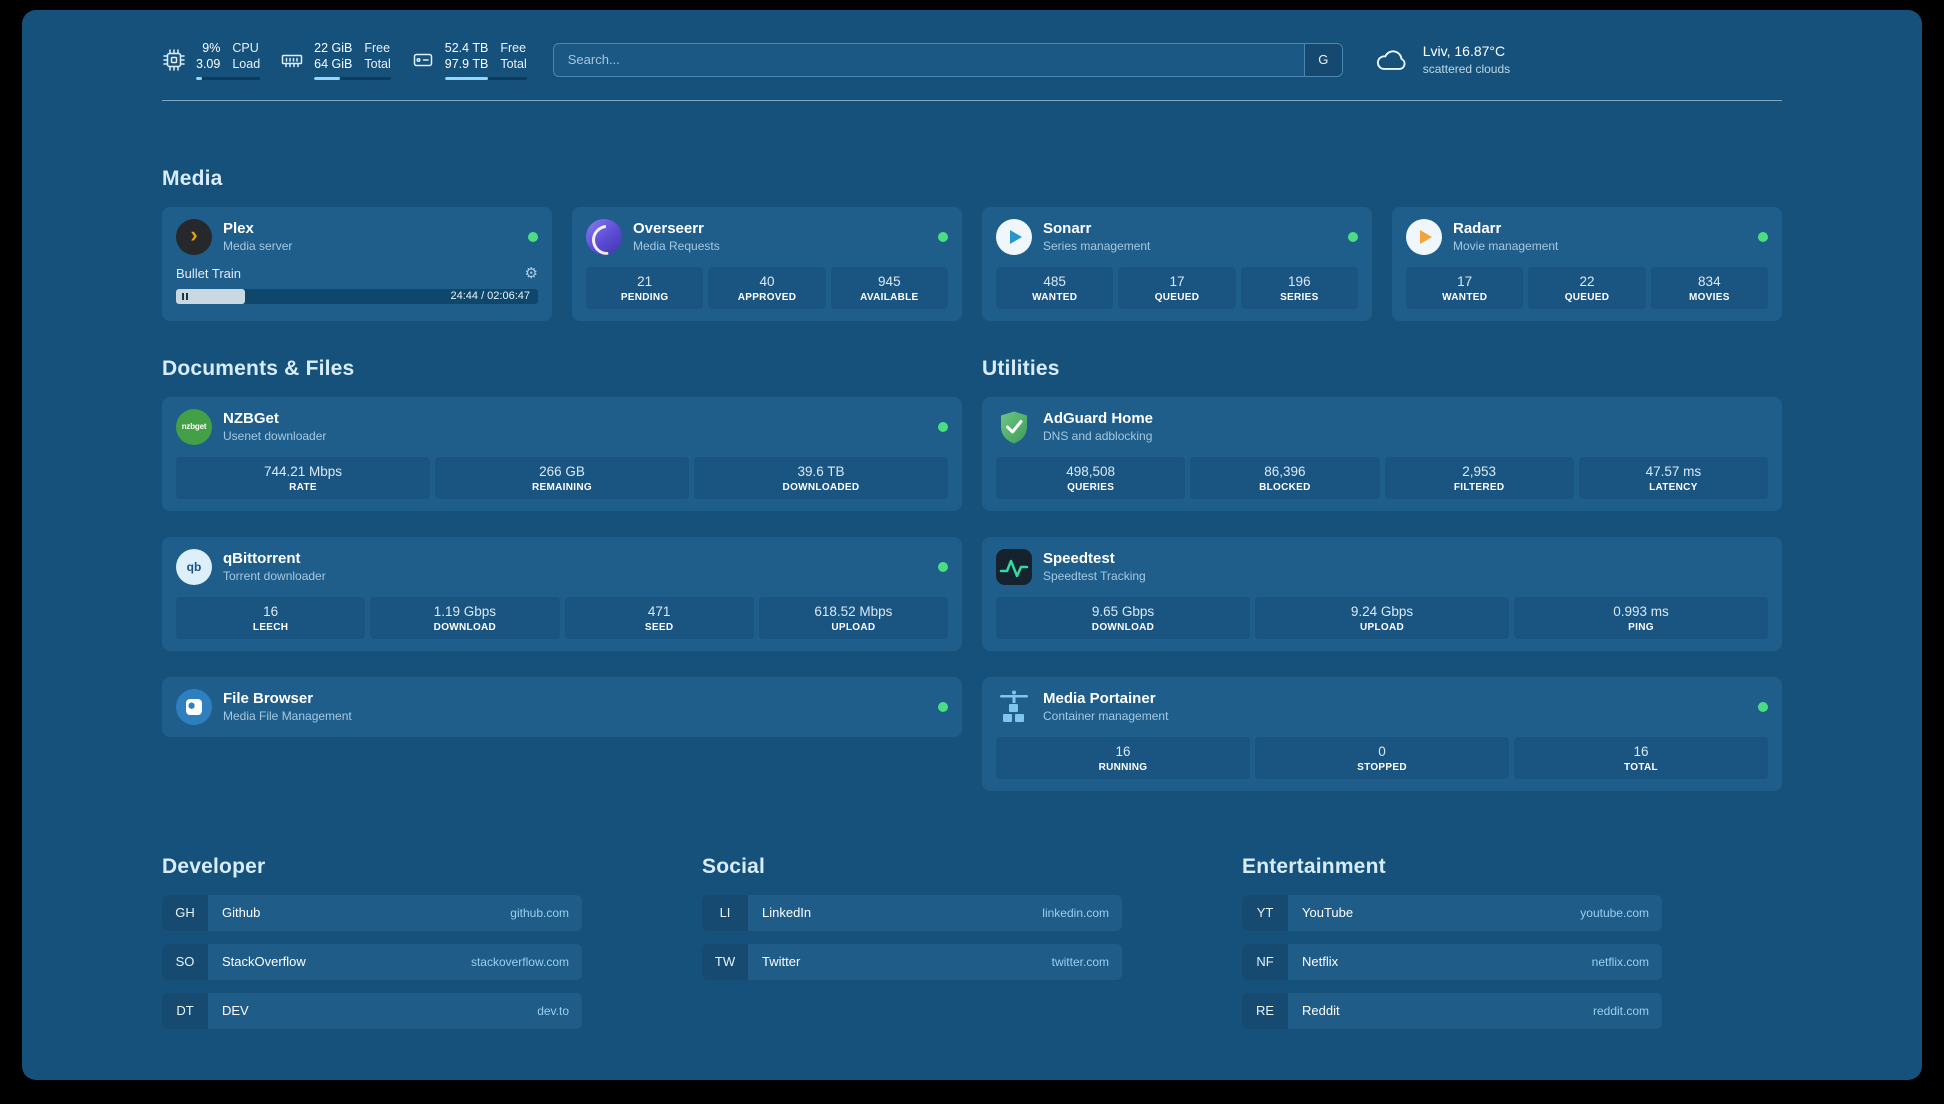  Describe the element at coordinates (1080, 961) in the screenshot. I see `bookmark-domain: twitter.com` at that location.